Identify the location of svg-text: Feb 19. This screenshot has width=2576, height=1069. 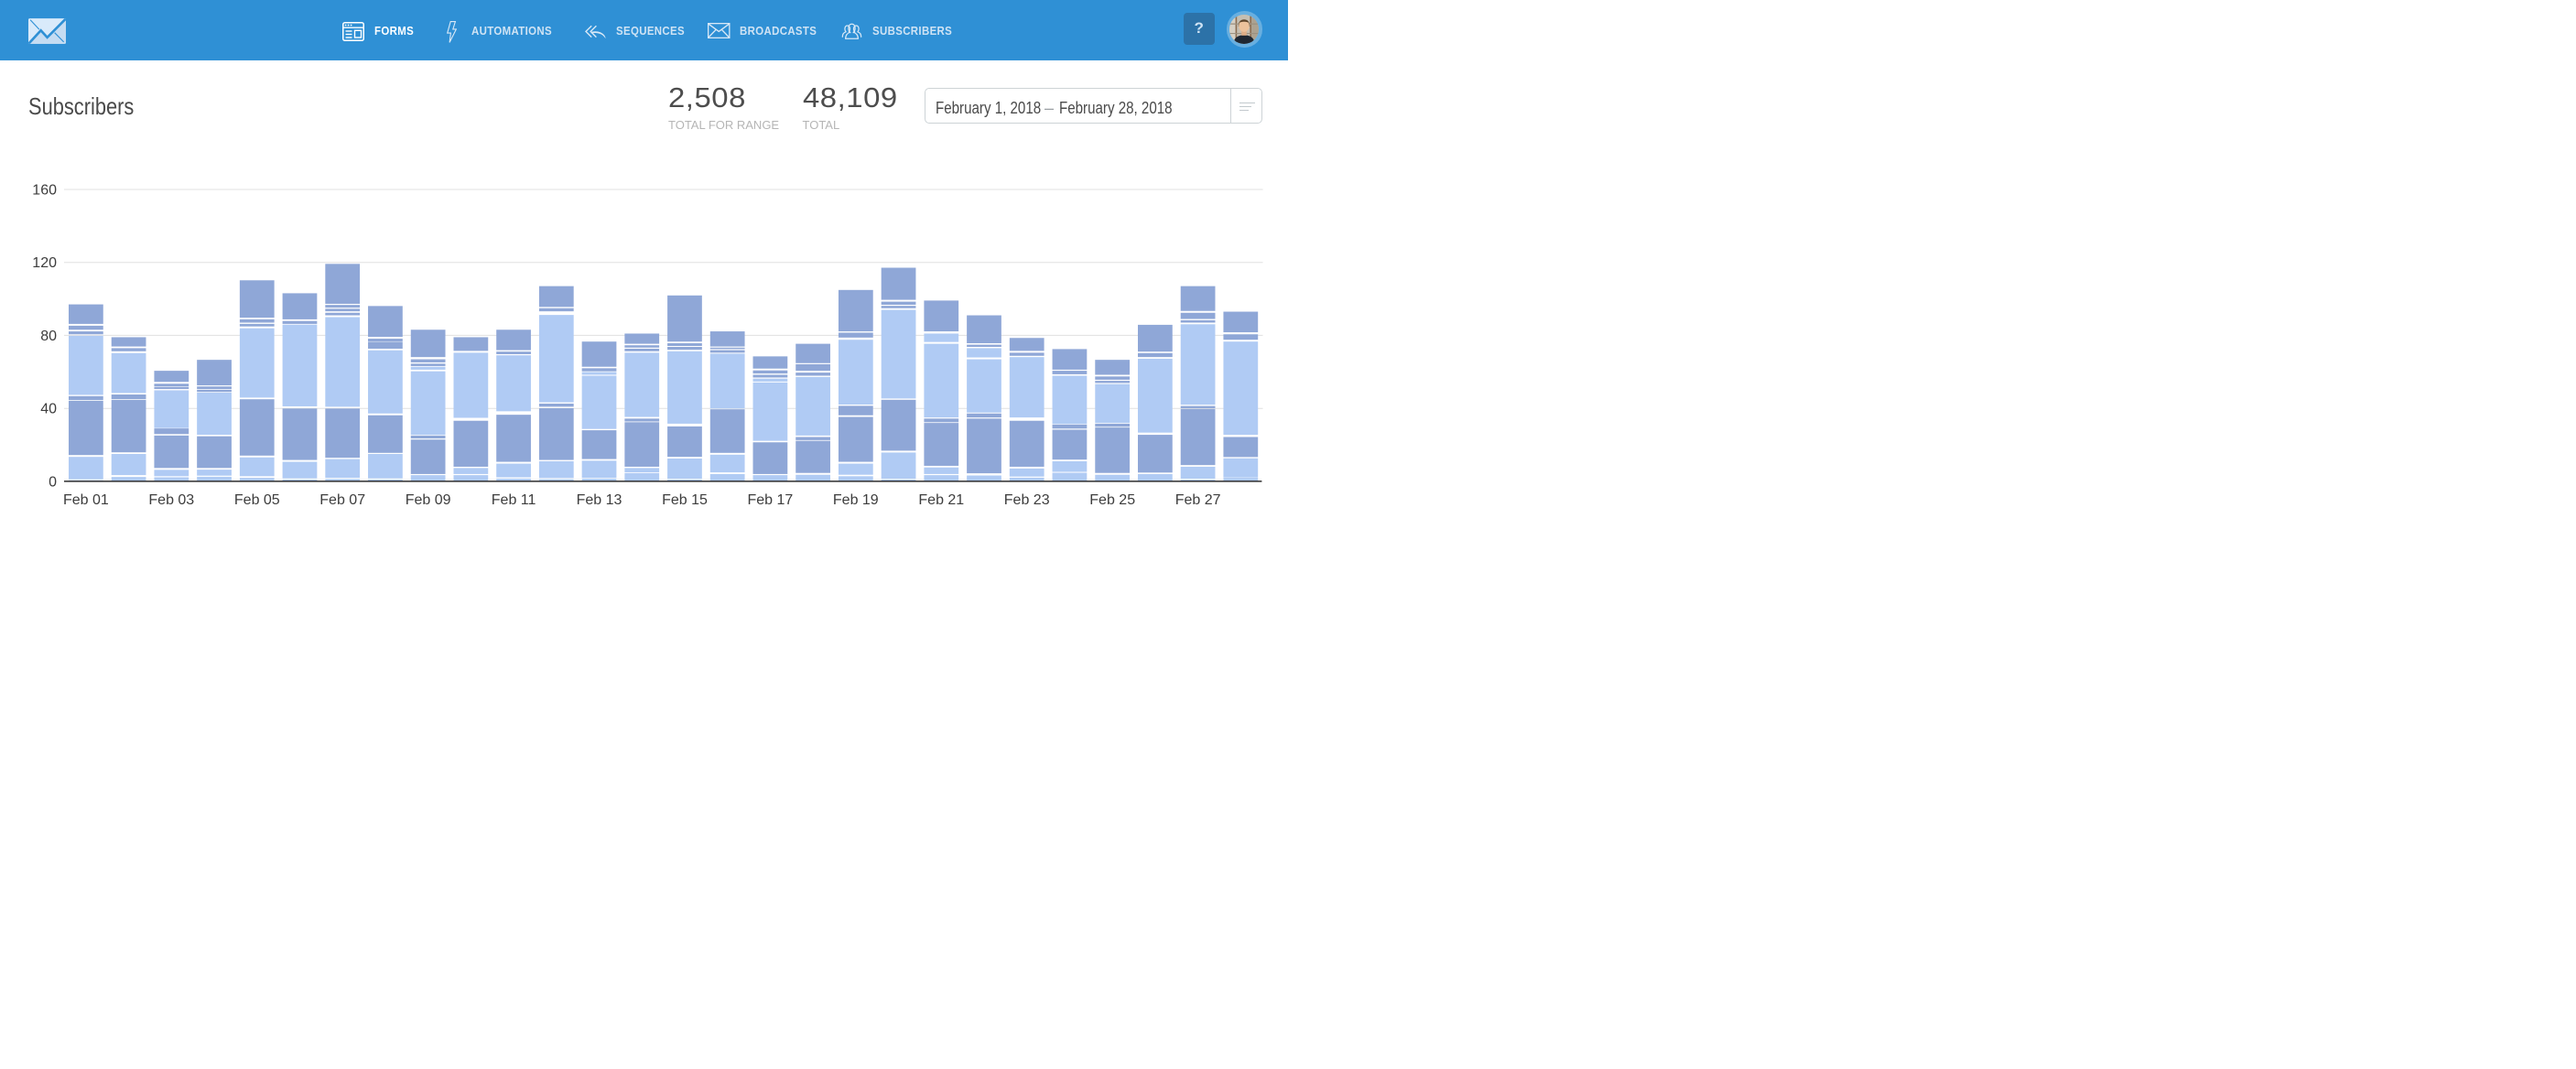
(856, 500).